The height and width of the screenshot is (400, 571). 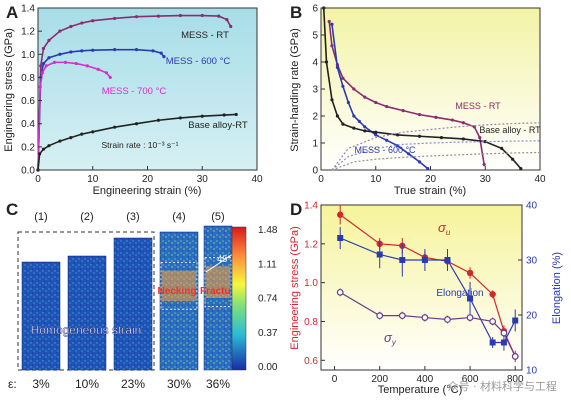 What do you see at coordinates (295, 288) in the screenshot?
I see `panel-d-y-label: Engineering stress (GPa)` at bounding box center [295, 288].